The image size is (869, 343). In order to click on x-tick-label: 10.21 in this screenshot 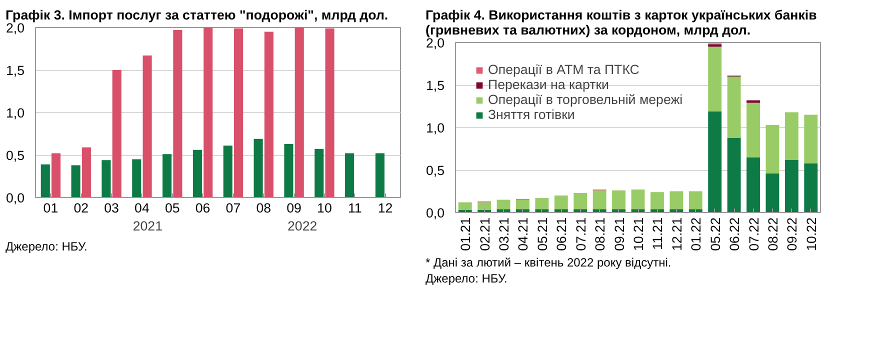, I will do `click(638, 234)`.